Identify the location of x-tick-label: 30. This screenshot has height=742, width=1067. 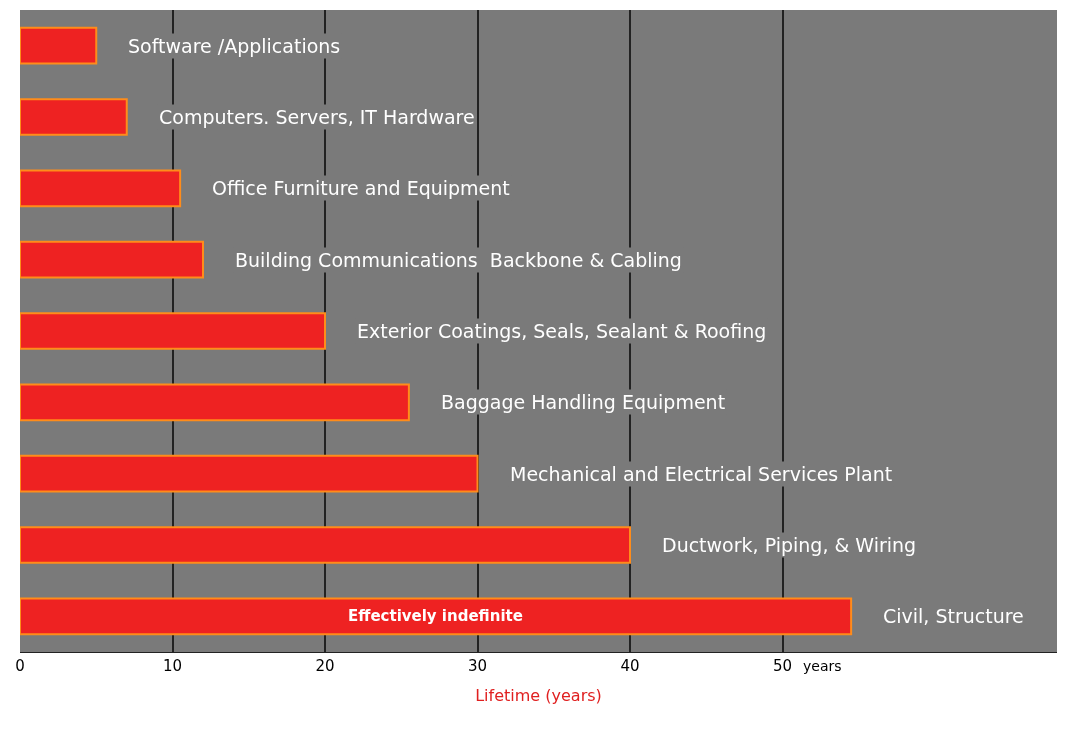
(477, 666).